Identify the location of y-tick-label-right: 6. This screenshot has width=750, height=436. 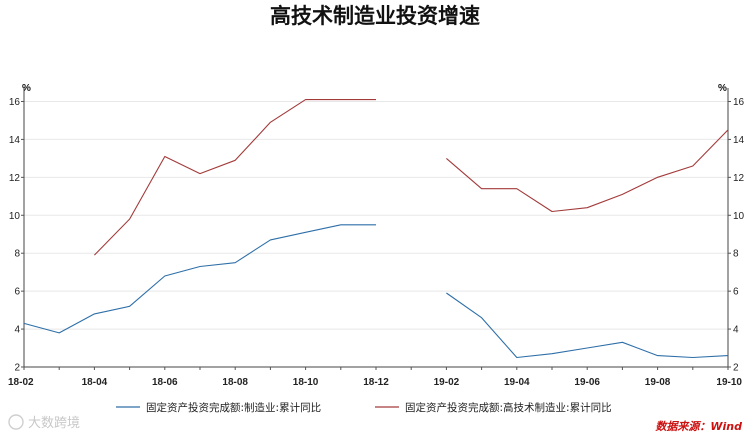
(736, 292).